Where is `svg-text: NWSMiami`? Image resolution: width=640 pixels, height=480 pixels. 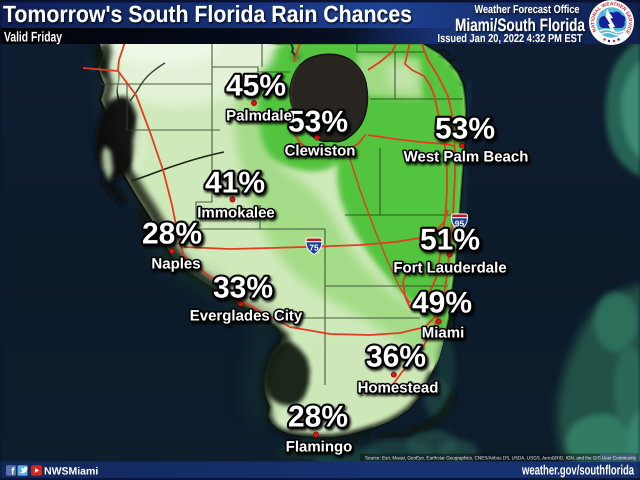 svg-text: NWSMiami is located at coordinates (71, 472).